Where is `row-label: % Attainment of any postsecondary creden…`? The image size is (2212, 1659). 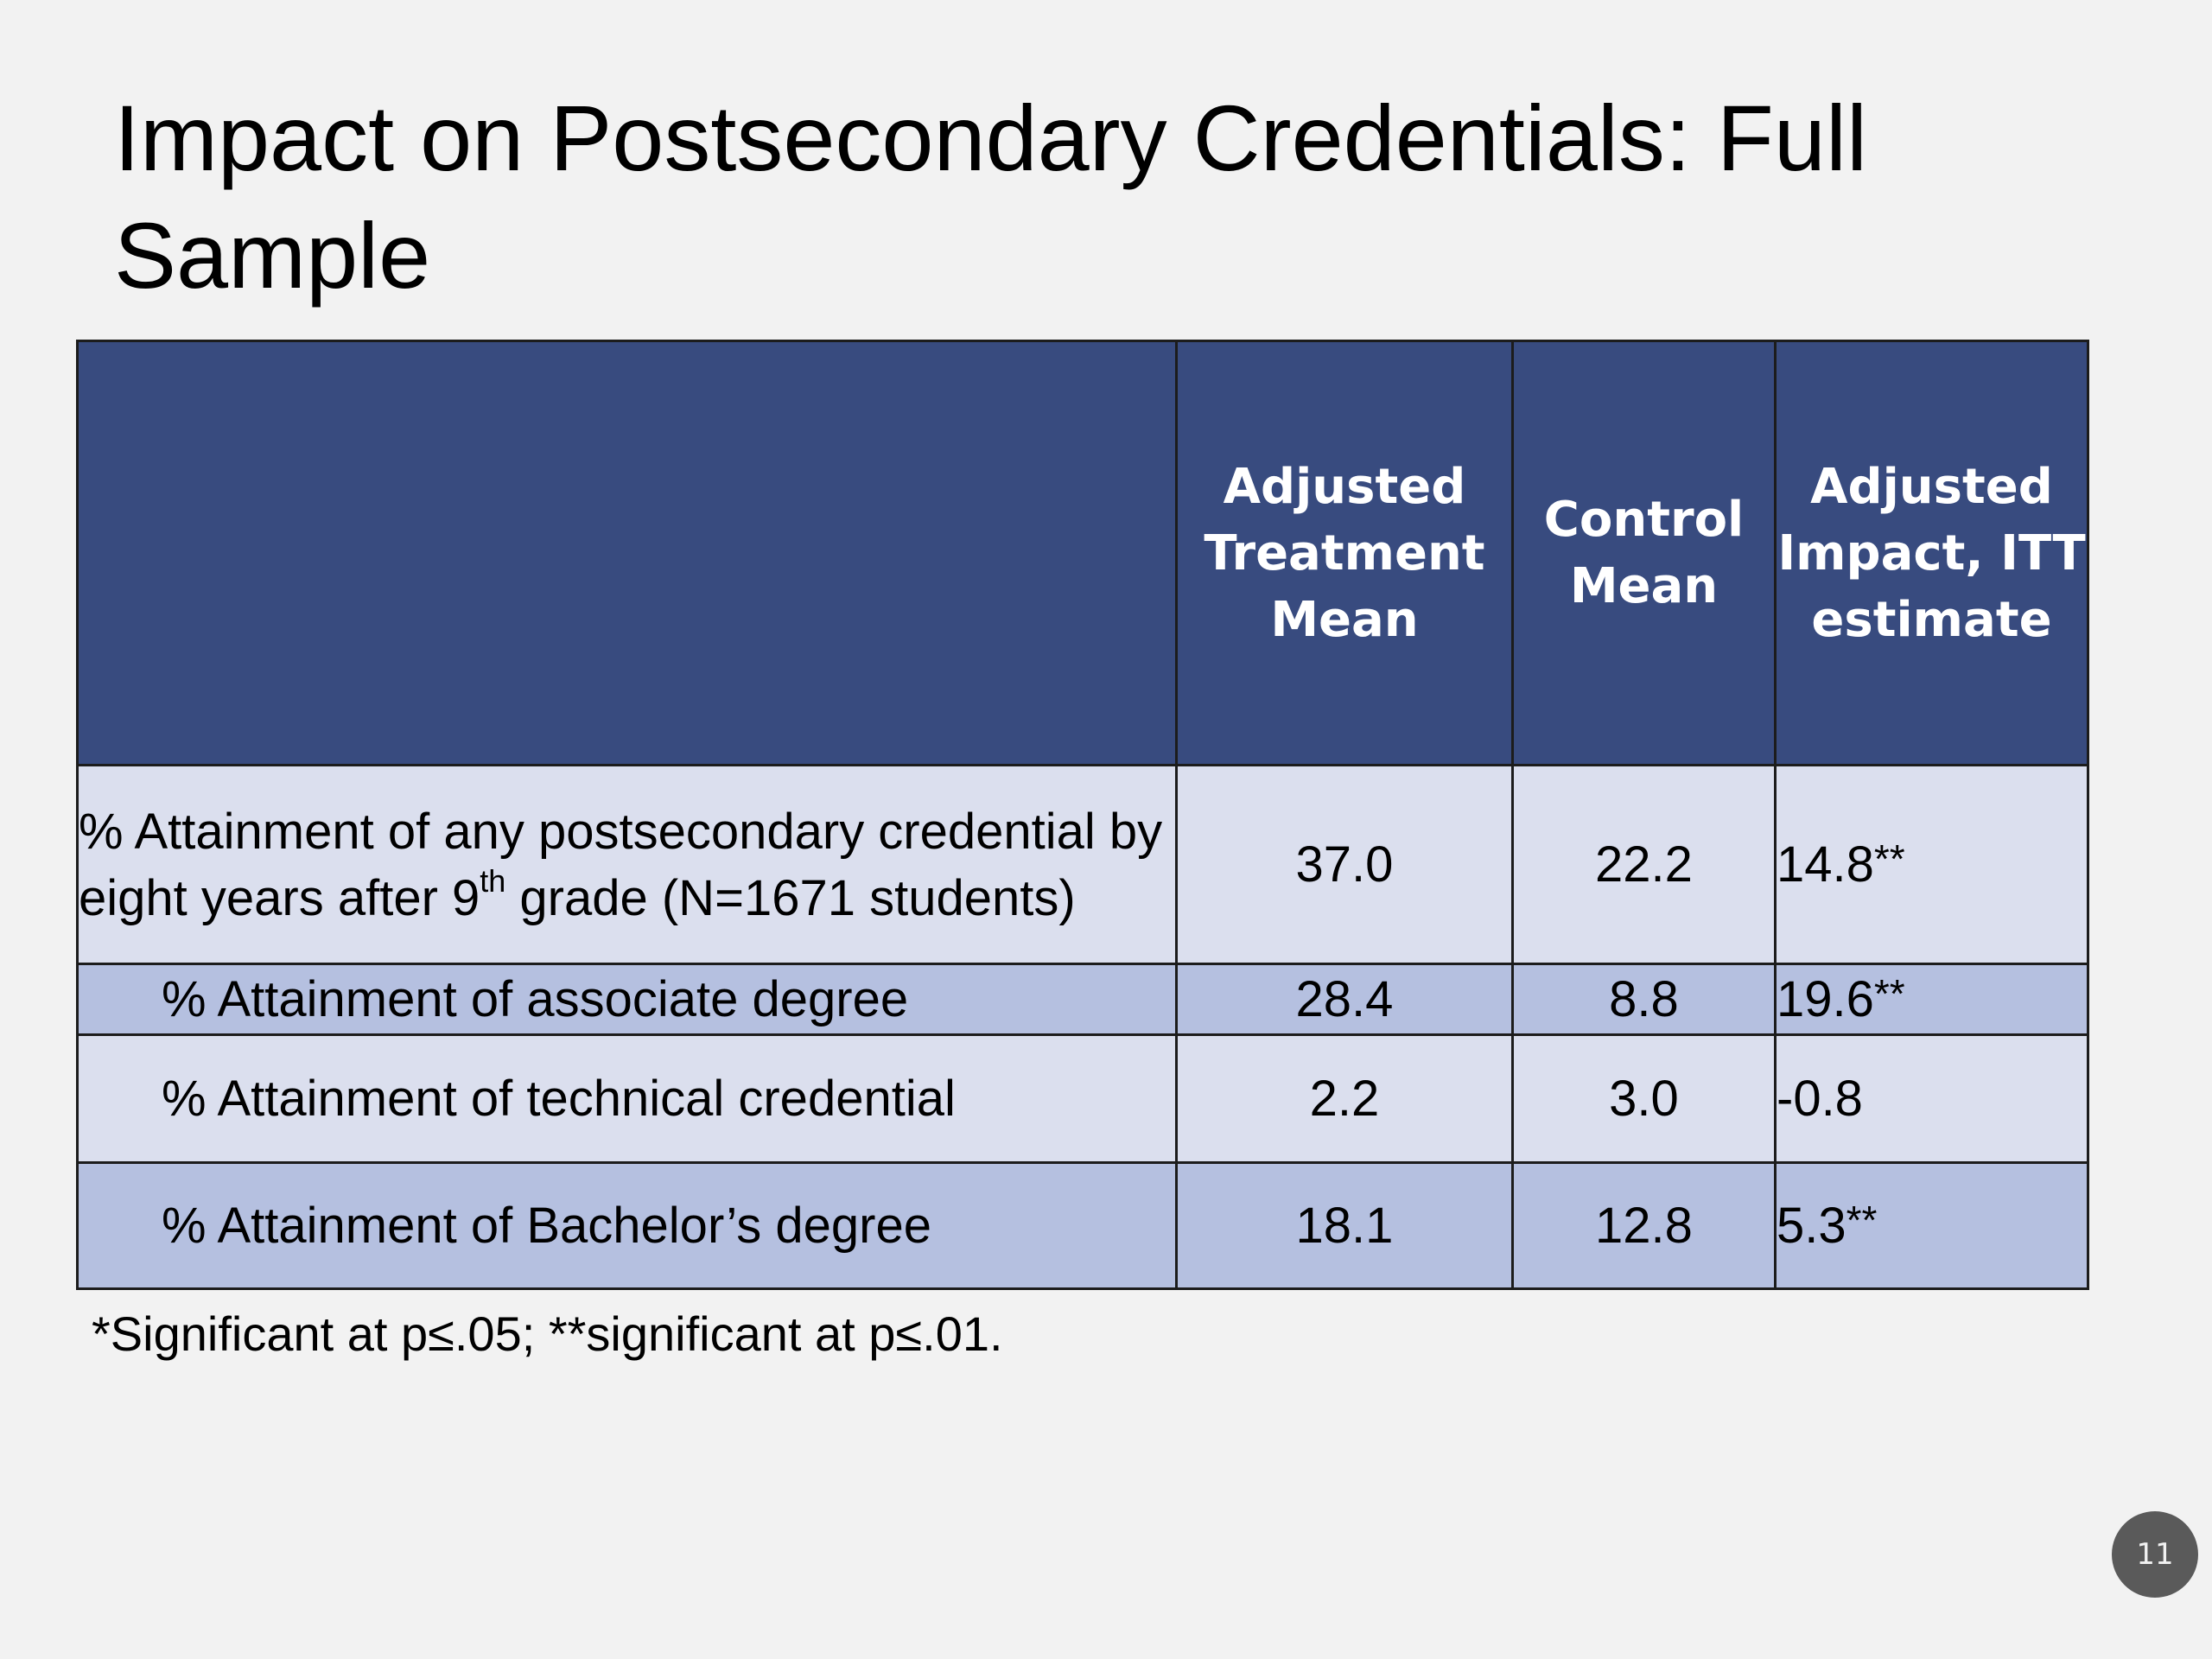
row-label: % Attainment of any postsecondary creden… is located at coordinates (627, 864).